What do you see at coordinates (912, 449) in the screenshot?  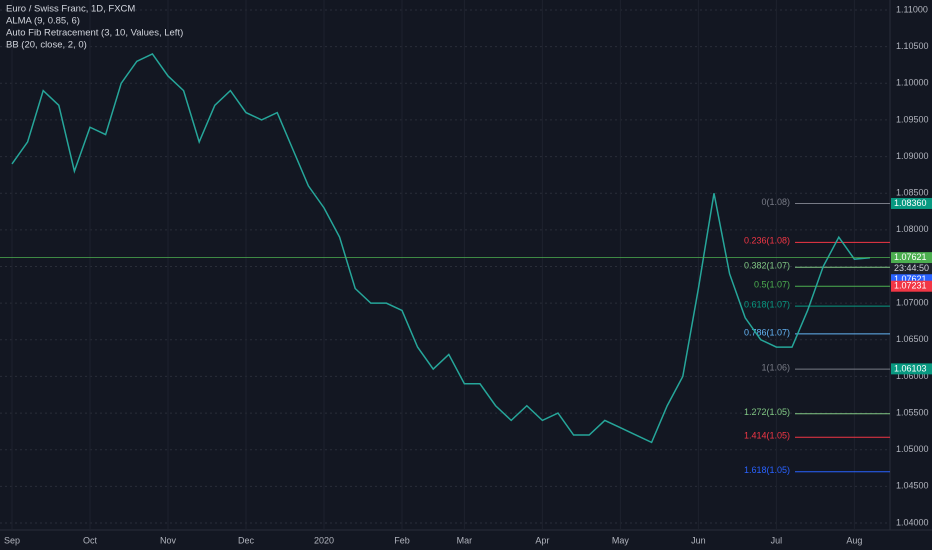 I see `y-tick-label: 1.05000` at bounding box center [912, 449].